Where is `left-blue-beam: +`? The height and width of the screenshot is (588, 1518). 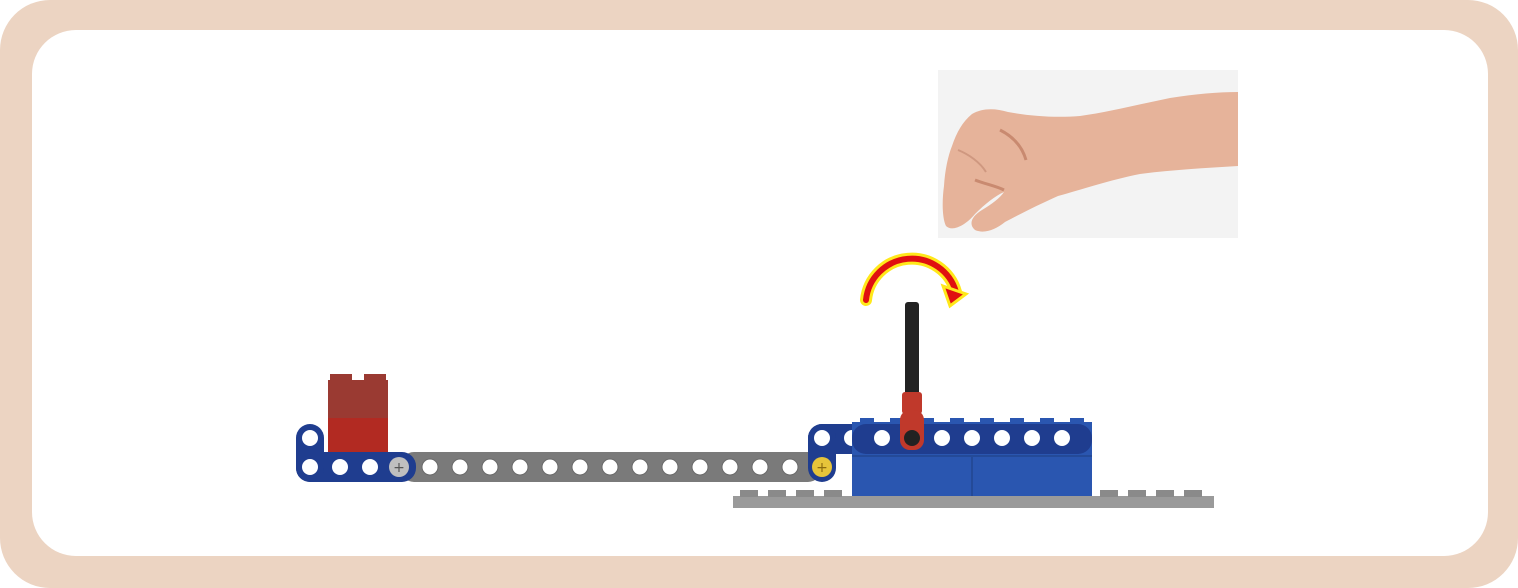
left-blue-beam: + is located at coordinates (356, 453).